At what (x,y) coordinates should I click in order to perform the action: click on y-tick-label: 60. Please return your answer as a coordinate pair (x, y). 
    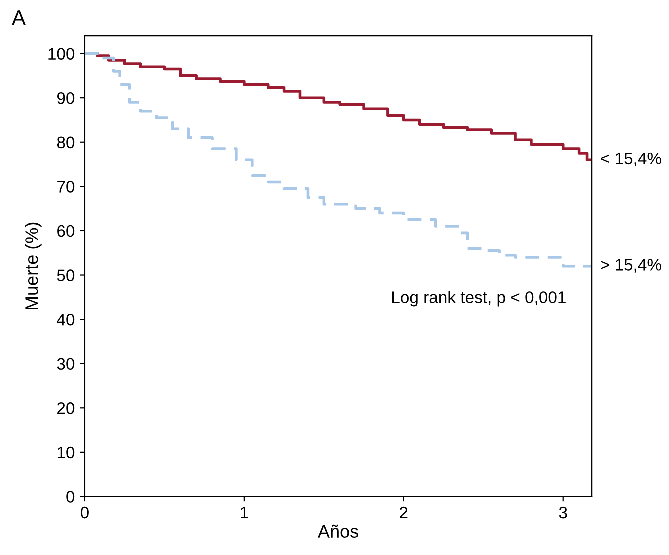
    Looking at the image, I should click on (66, 231).